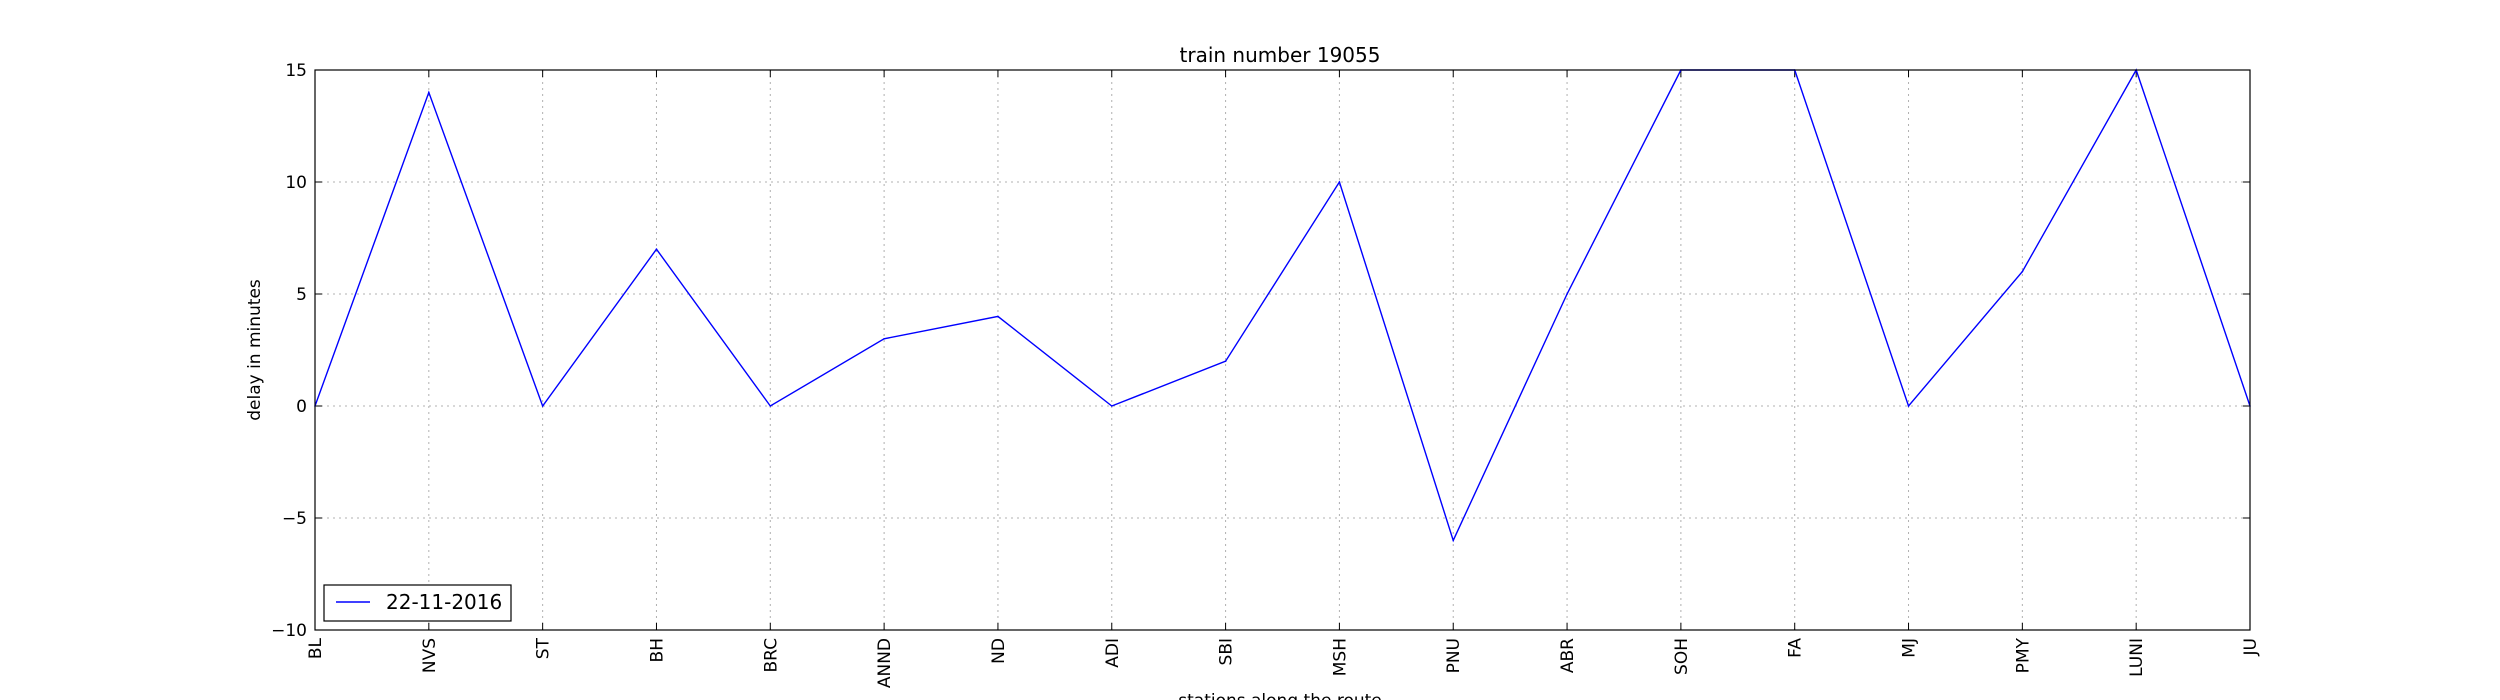  Describe the element at coordinates (2023, 655) in the screenshot. I see `x-tick-label: PMY` at that location.